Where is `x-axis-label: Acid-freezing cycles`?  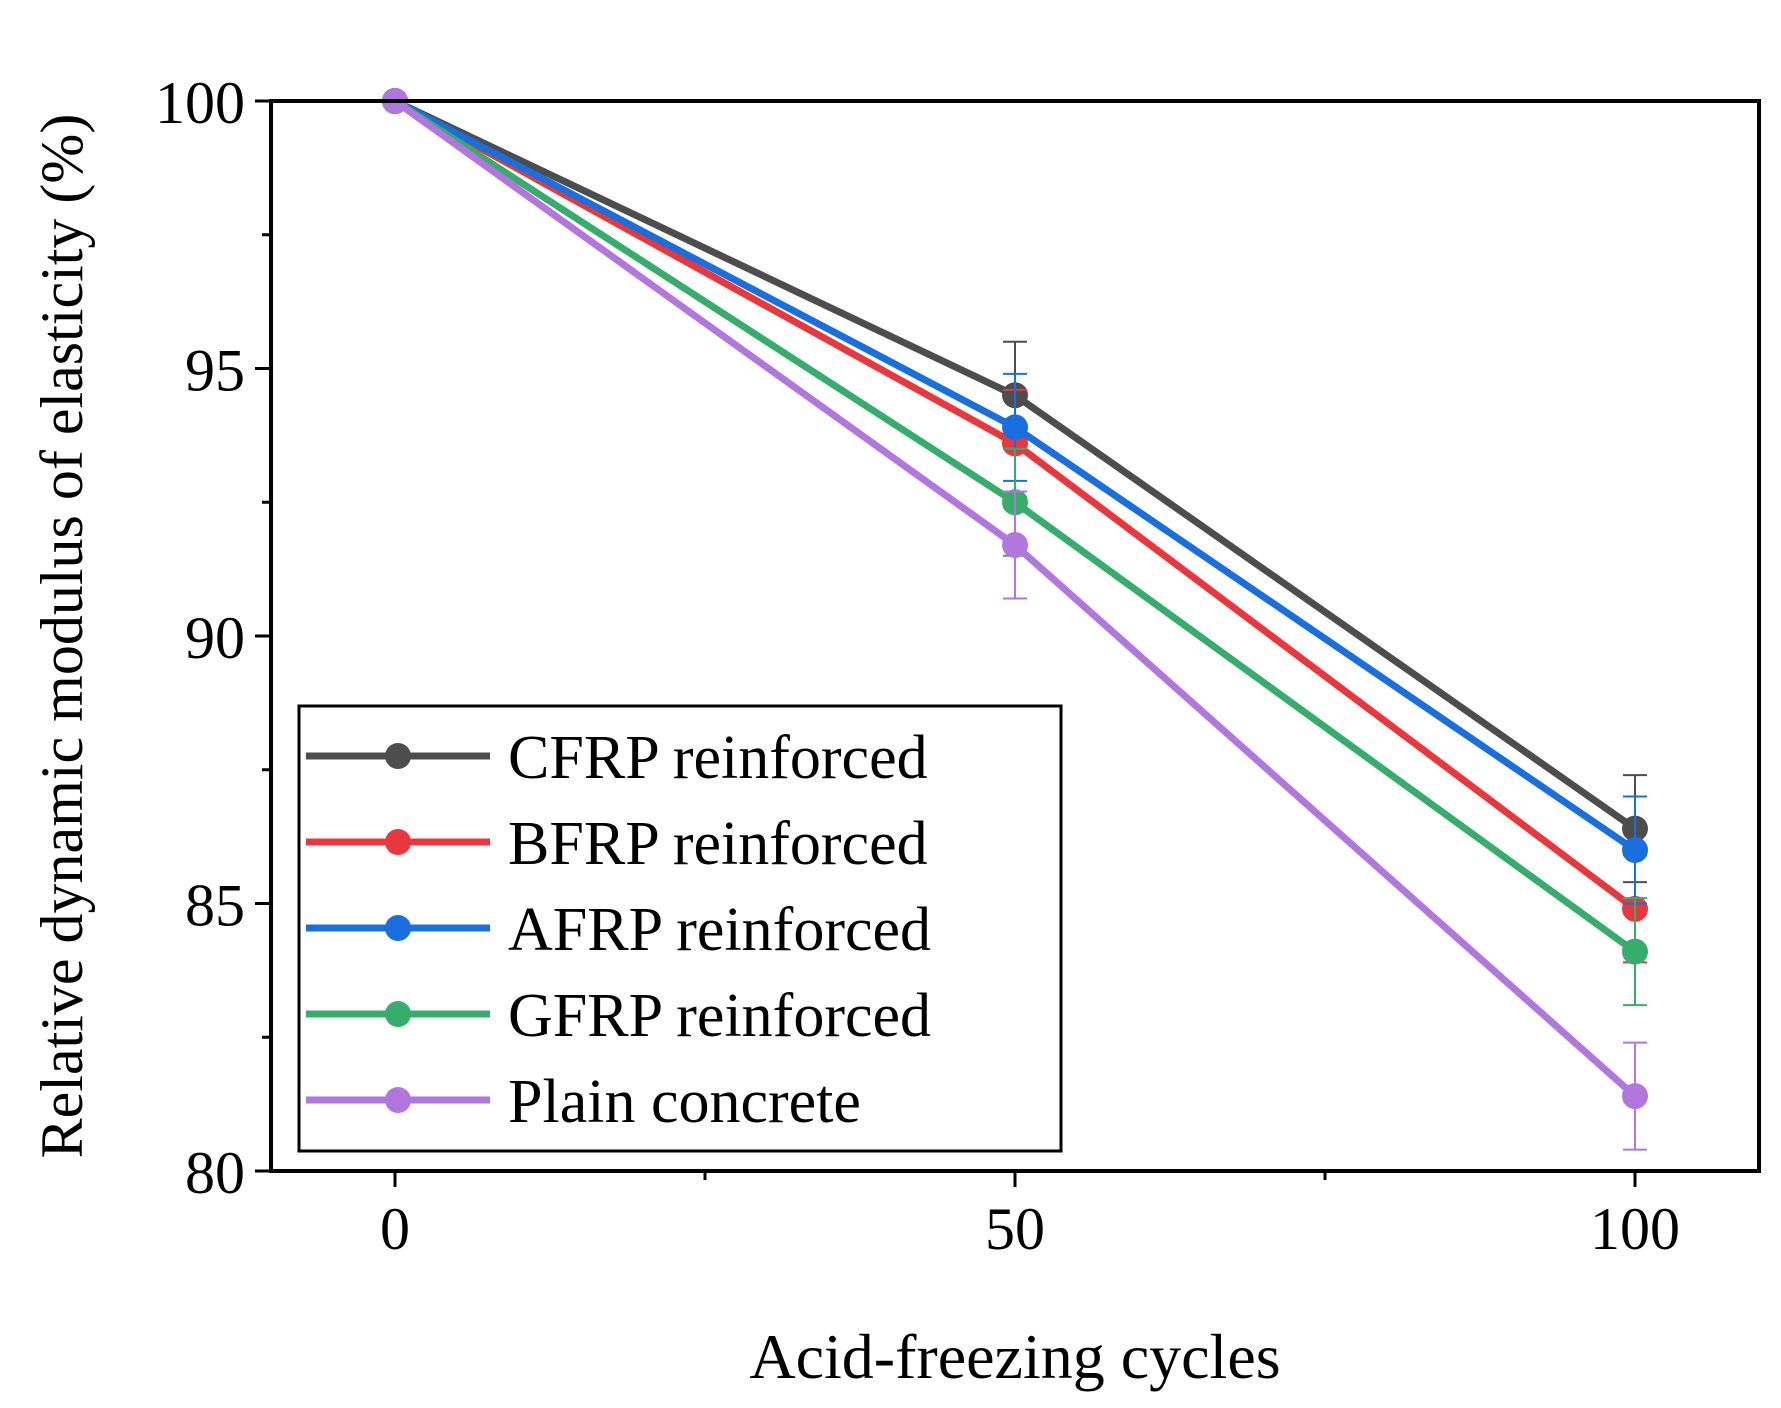 x-axis-label: Acid-freezing cycles is located at coordinates (1014, 1356).